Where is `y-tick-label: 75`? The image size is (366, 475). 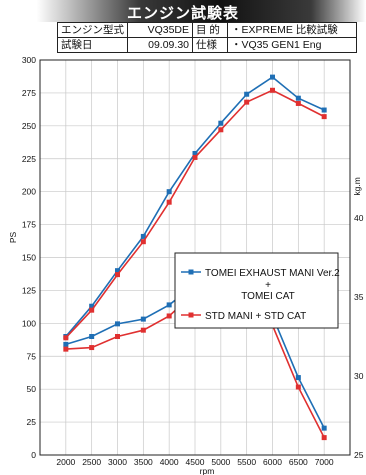
y-tick-label: 75 is located at coordinates (32, 356).